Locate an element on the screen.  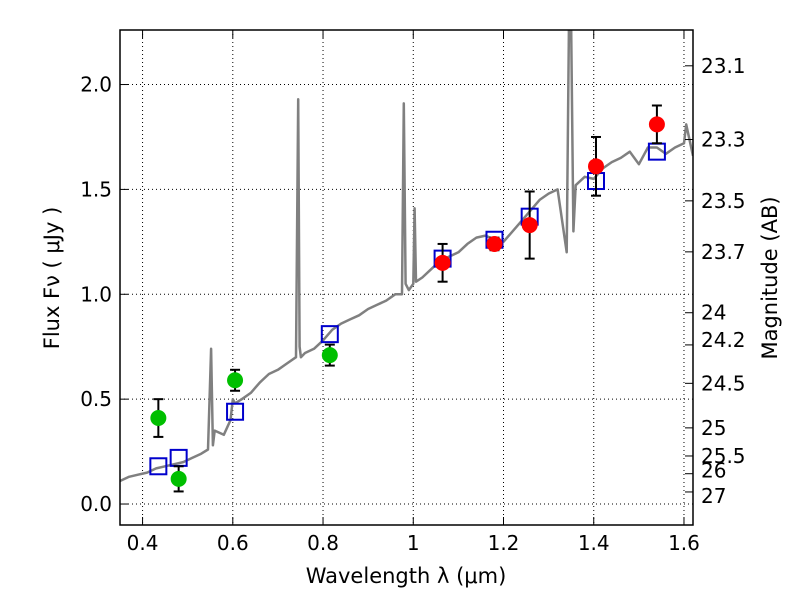
x-tick-label: 0.8 is located at coordinates (323, 543).